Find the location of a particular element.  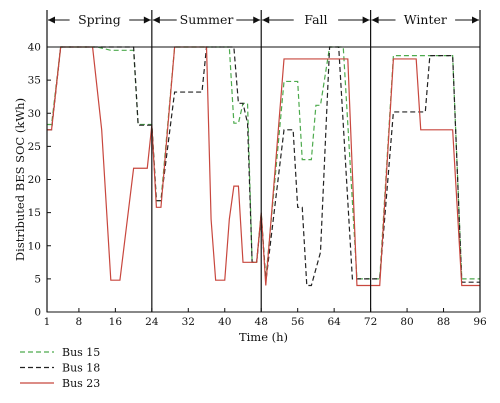

x-tick-label: 16 is located at coordinates (116, 322).